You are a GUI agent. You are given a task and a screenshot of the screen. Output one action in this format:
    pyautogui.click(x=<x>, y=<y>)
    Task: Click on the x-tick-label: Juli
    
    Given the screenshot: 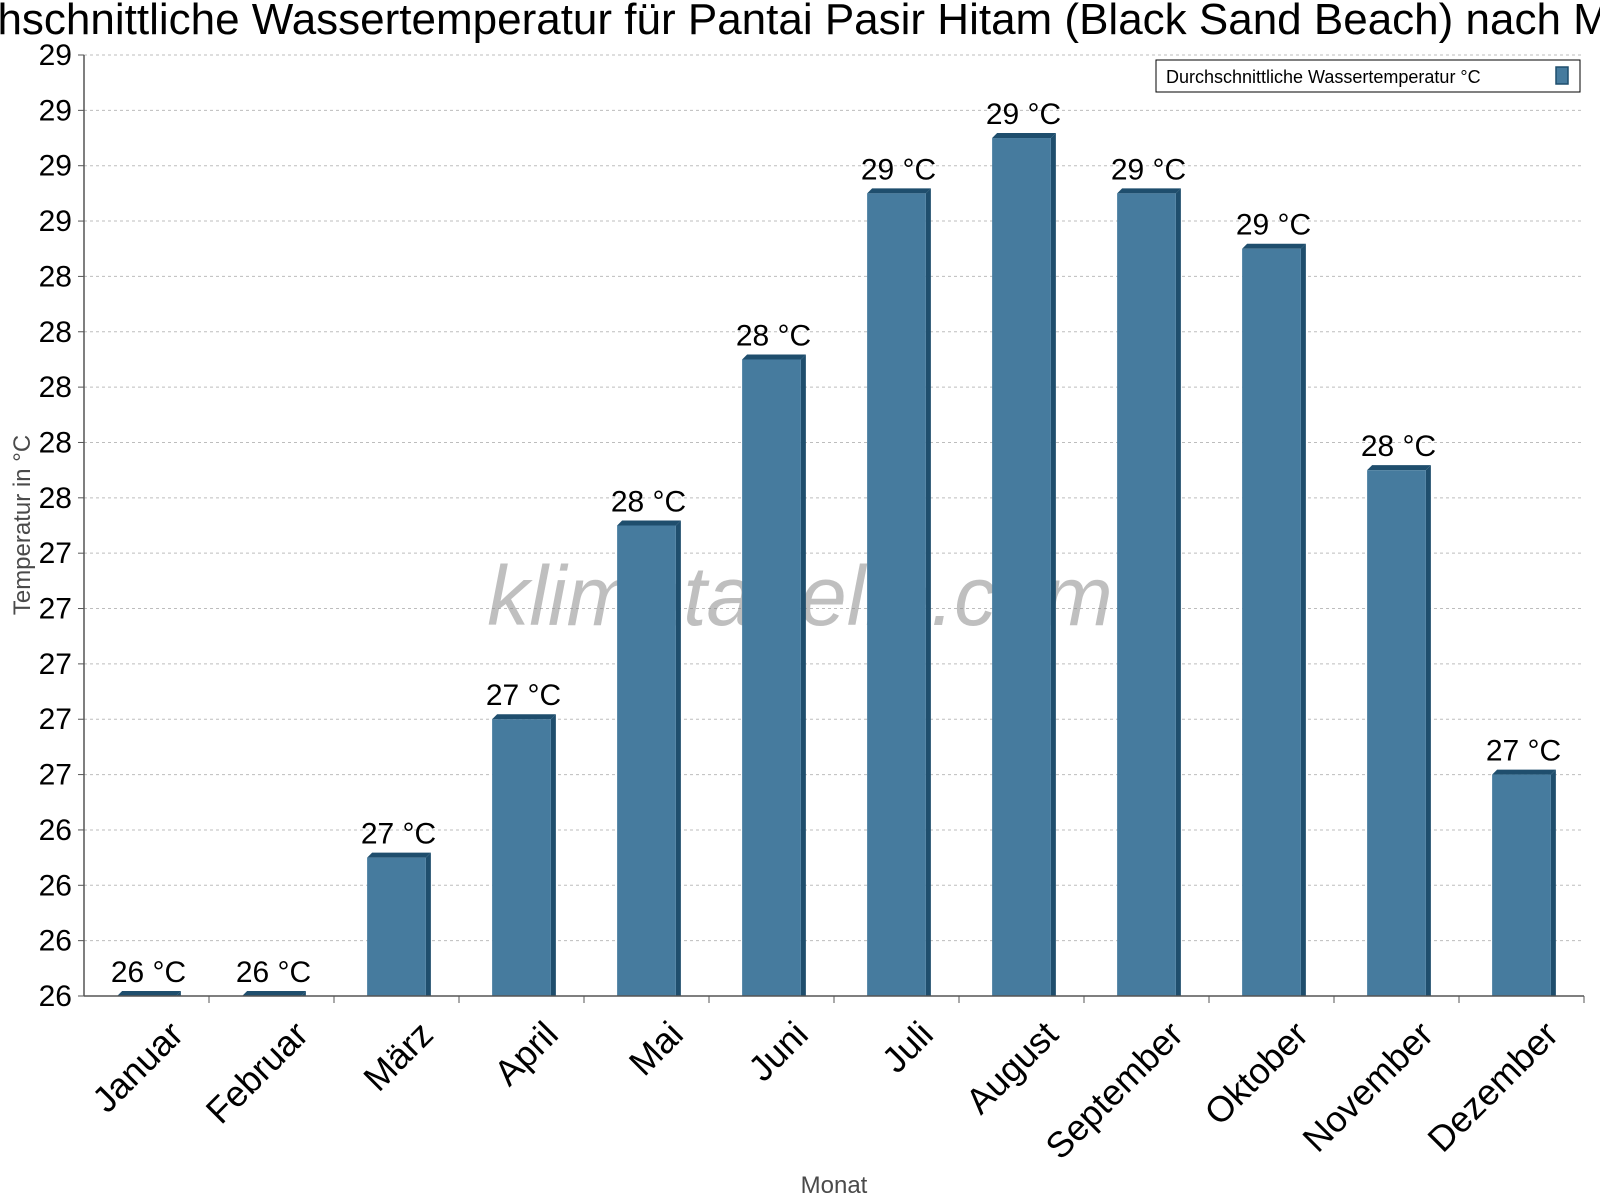 What is the action you would take?
    pyautogui.click(x=907, y=1046)
    